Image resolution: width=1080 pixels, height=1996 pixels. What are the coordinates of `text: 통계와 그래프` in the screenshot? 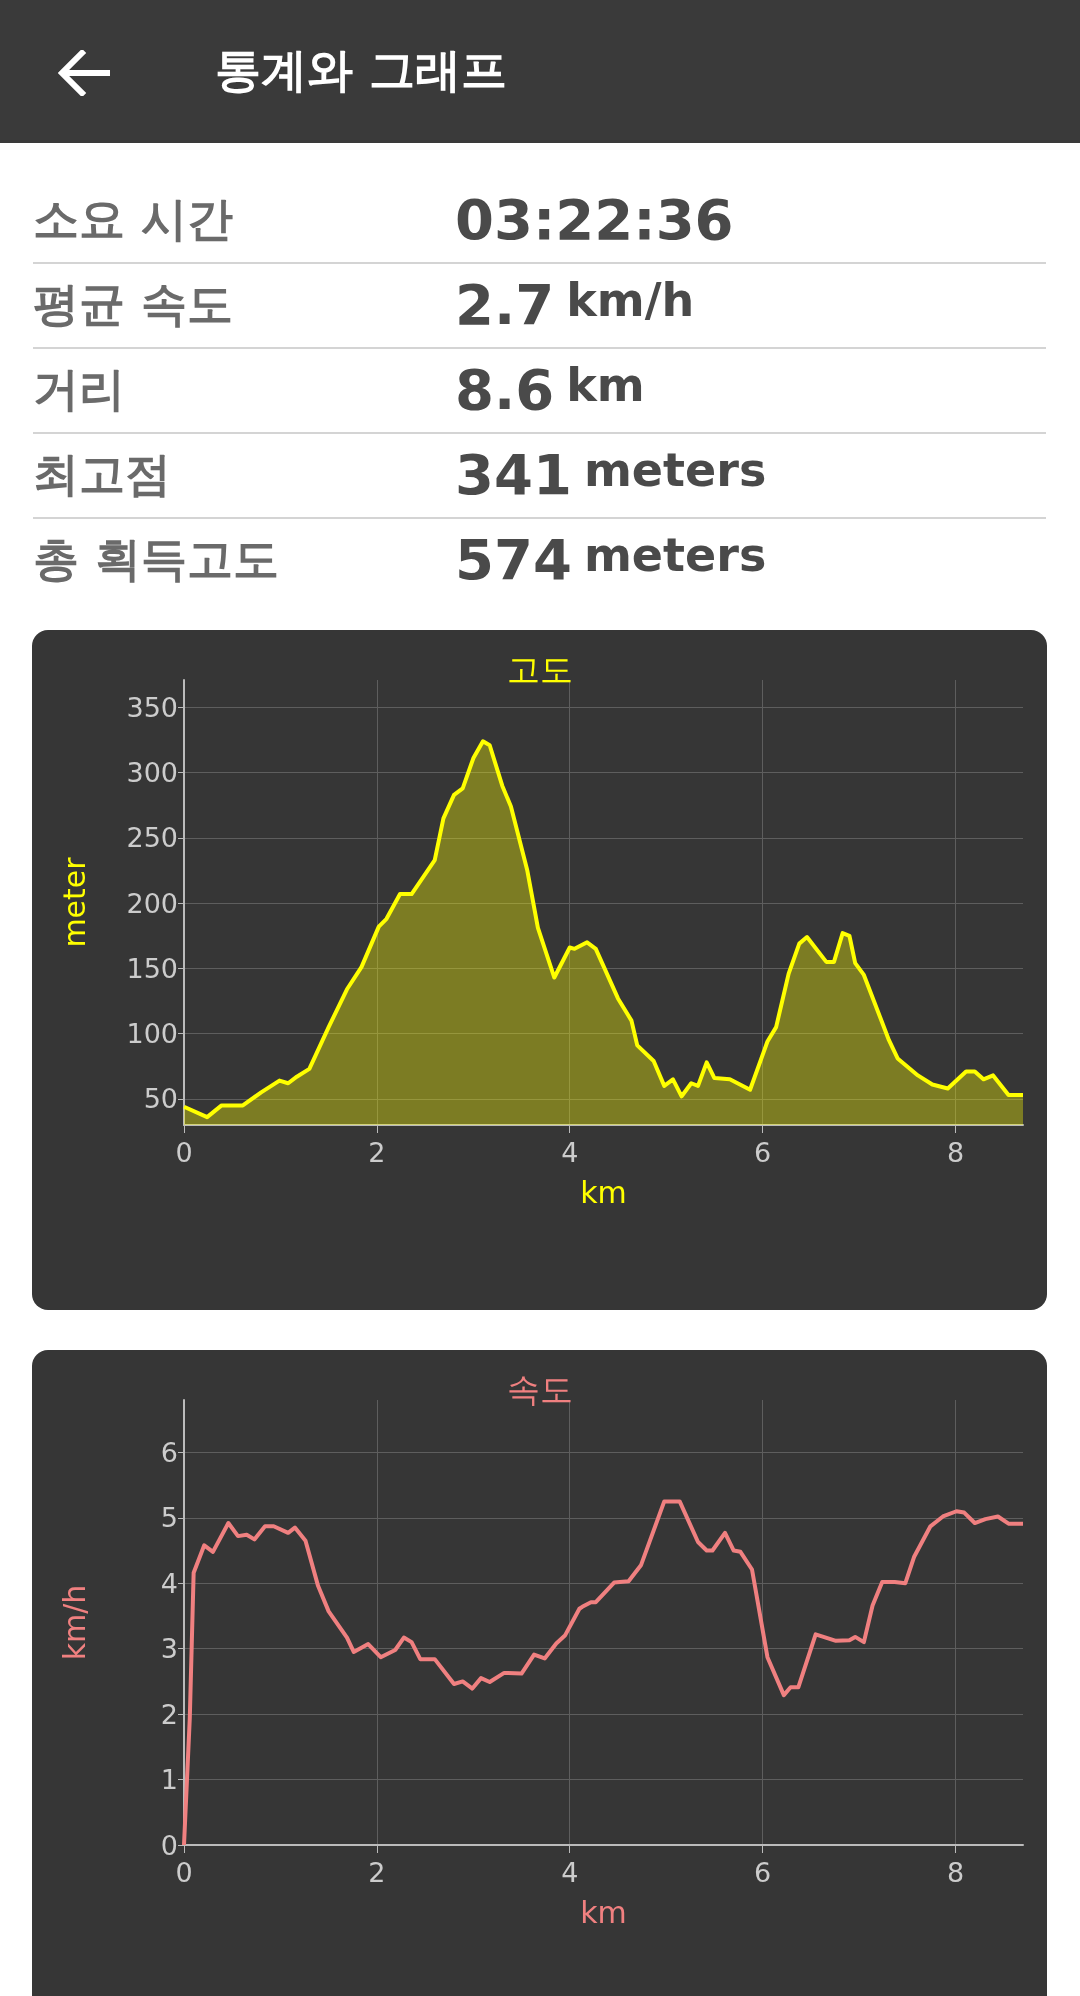 It's located at (361, 70).